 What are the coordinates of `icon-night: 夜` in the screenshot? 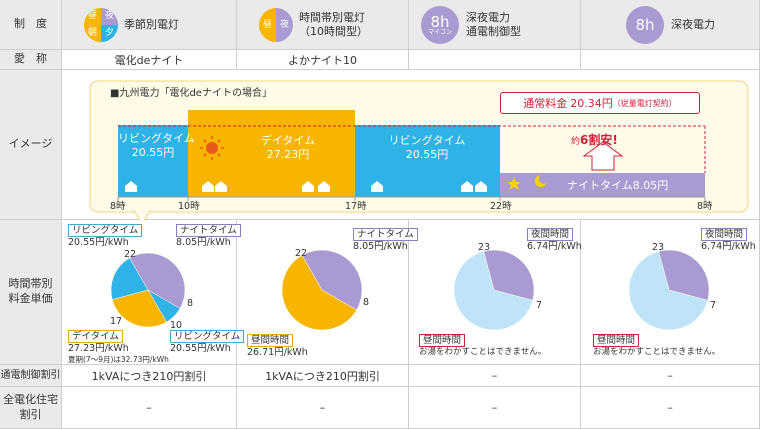 It's located at (109, 16).